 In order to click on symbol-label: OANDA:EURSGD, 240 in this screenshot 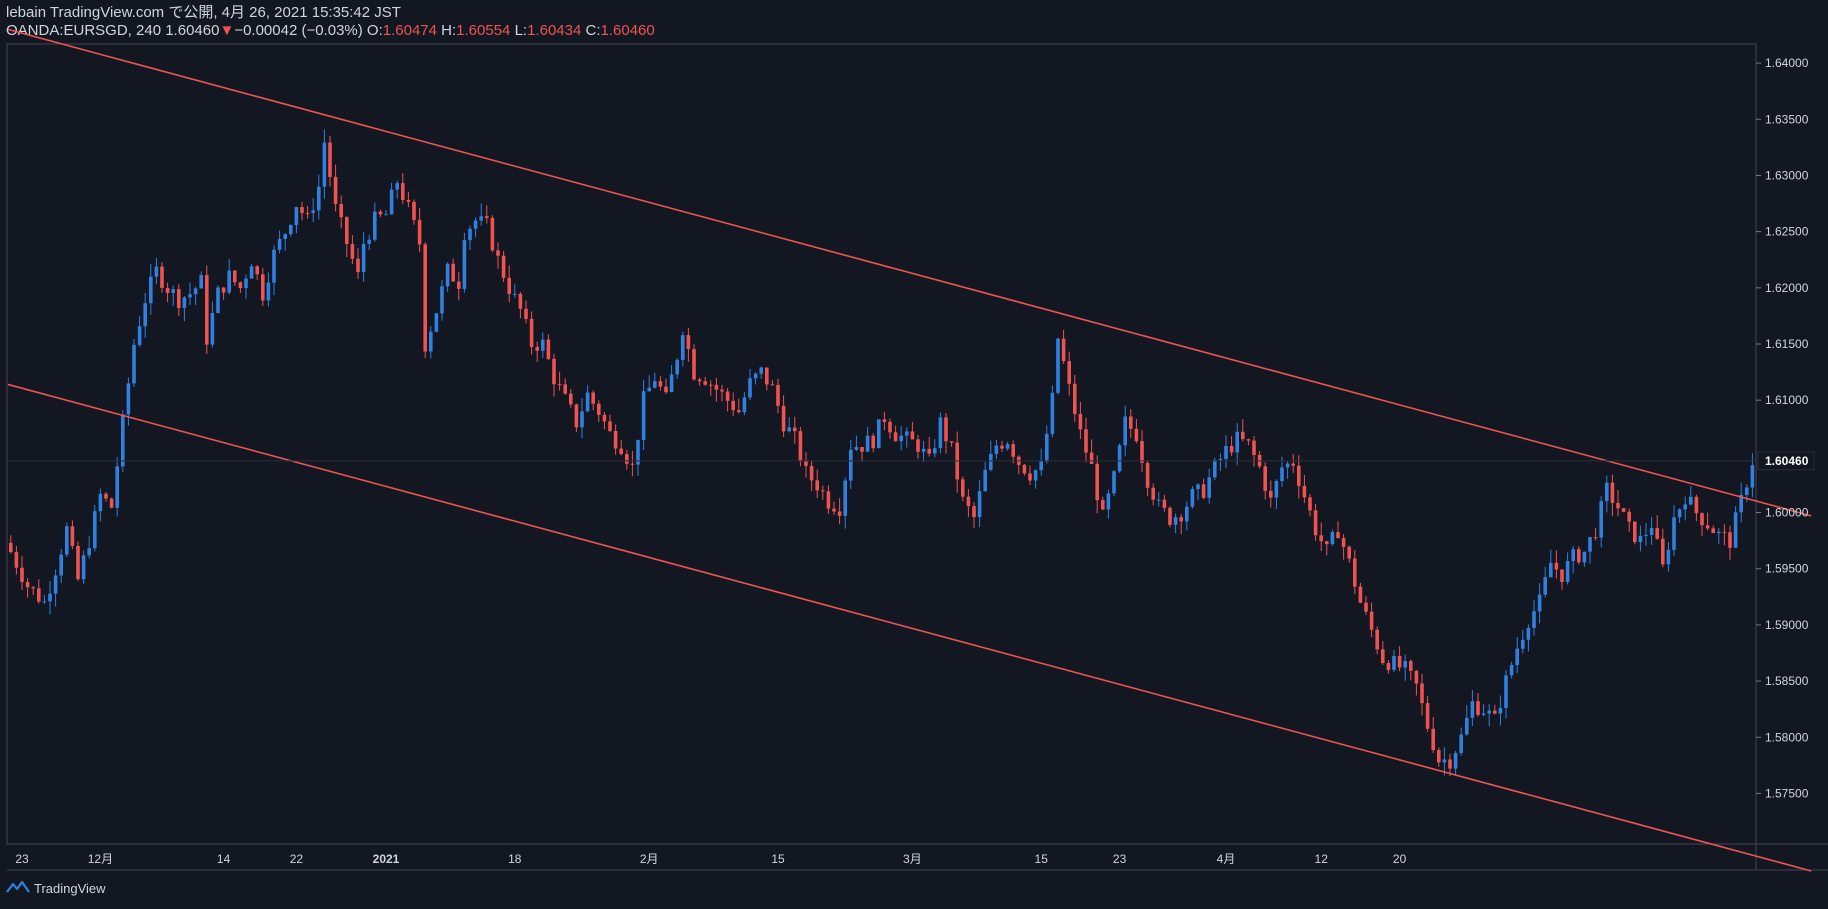, I will do `click(84, 30)`.